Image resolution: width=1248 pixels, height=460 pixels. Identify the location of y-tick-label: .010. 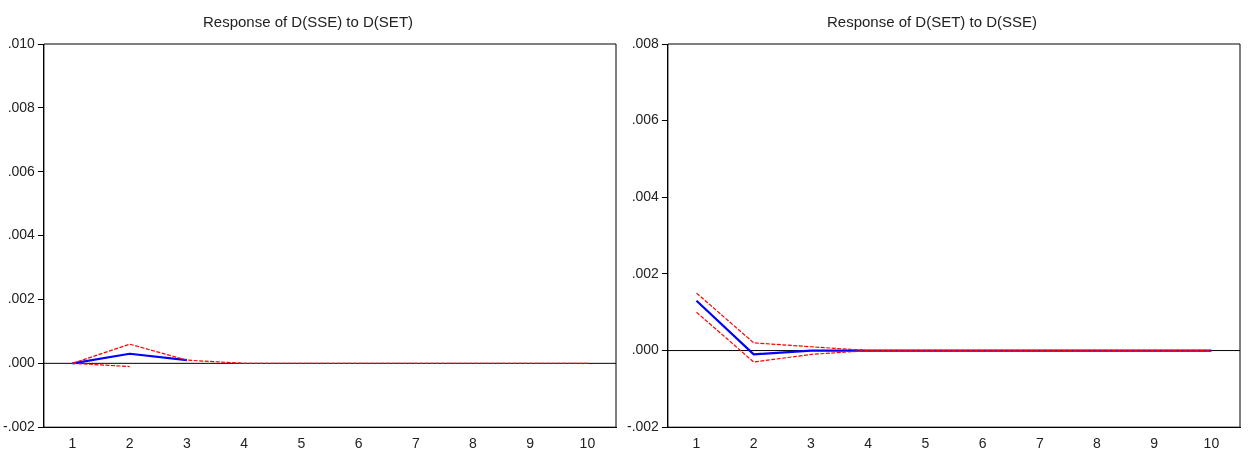
(21, 42).